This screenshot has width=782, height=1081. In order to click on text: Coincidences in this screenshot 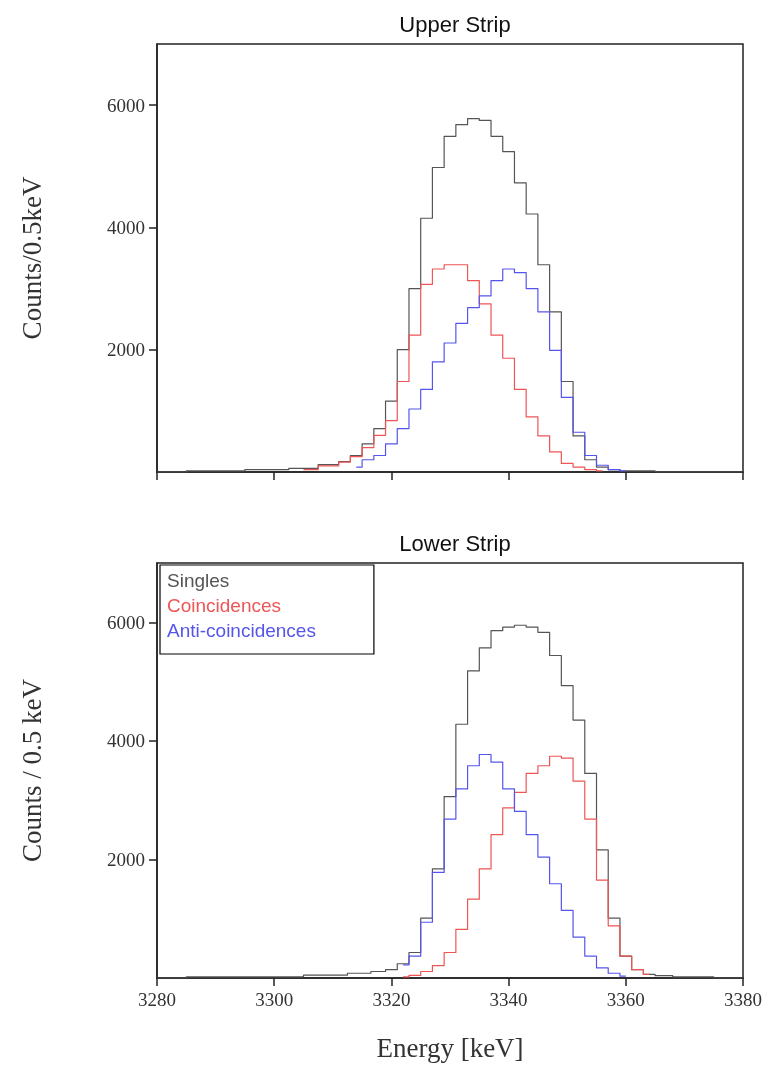, I will do `click(224, 605)`.